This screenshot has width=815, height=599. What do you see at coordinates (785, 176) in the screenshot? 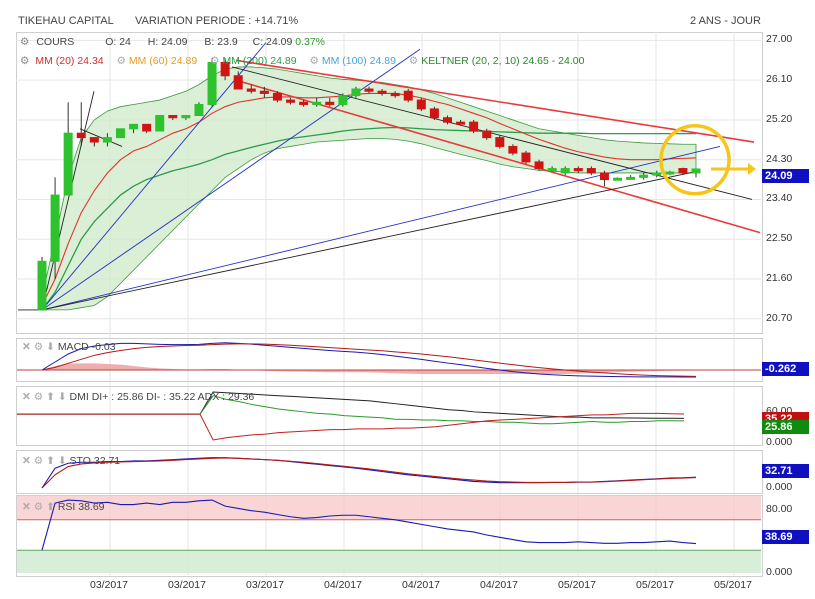
I see `last-price-tag: 24.09` at bounding box center [785, 176].